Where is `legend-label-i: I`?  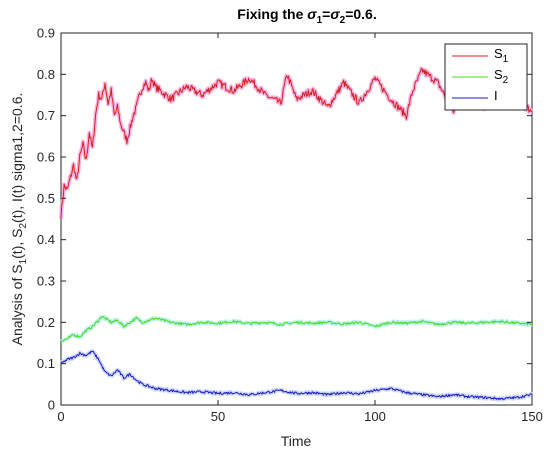
legend-label-i: I is located at coordinates (496, 95).